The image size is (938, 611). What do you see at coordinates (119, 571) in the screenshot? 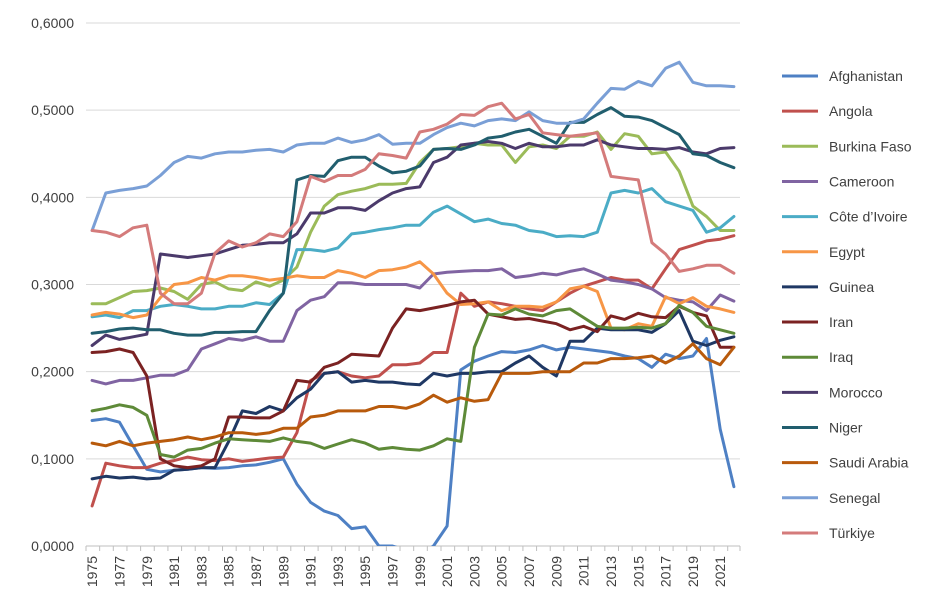
I see `x-tick-label: 1977` at bounding box center [119, 571].